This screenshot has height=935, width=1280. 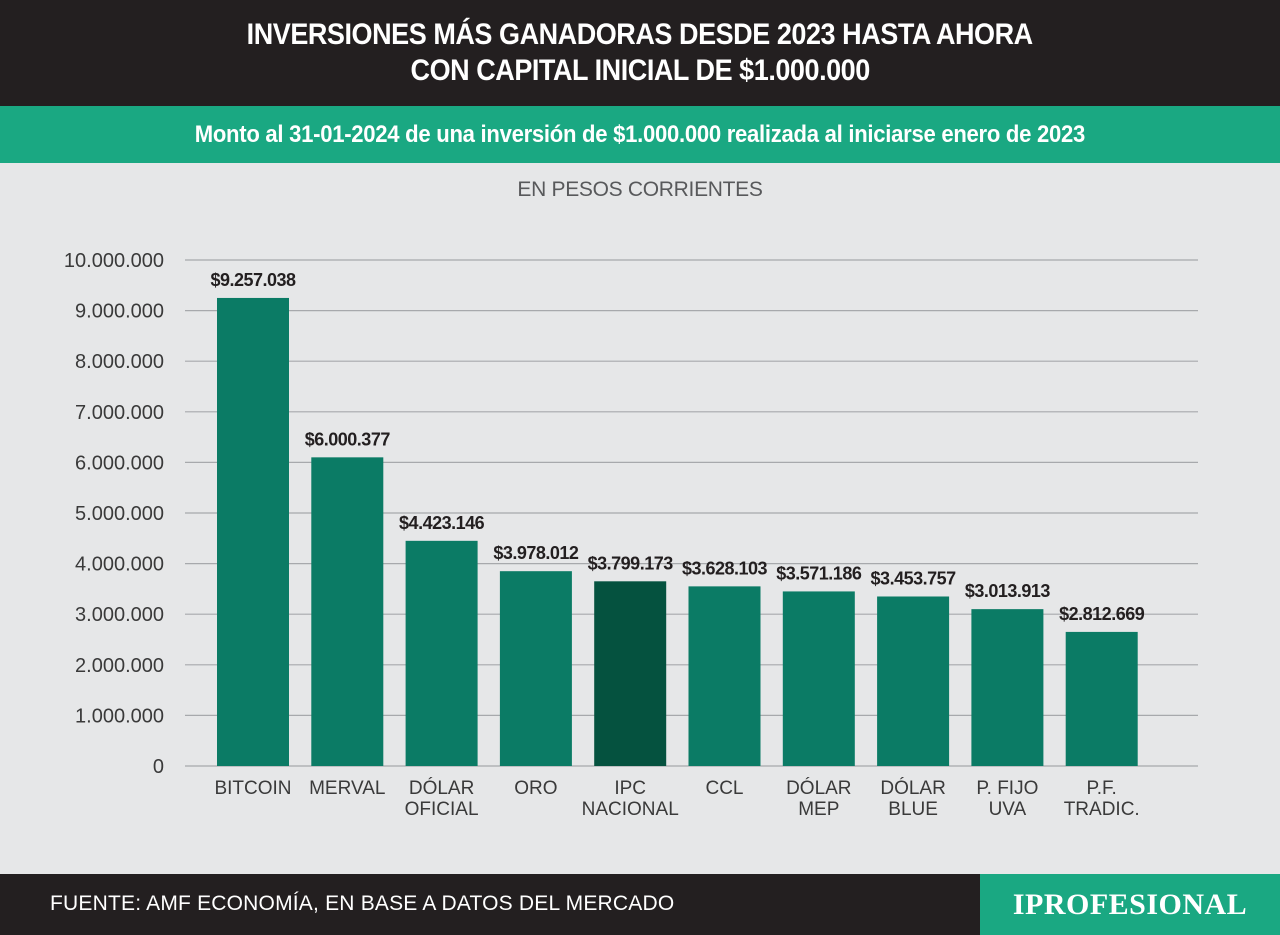 What do you see at coordinates (119, 463) in the screenshot?
I see `y-tick-label: 6.000.000` at bounding box center [119, 463].